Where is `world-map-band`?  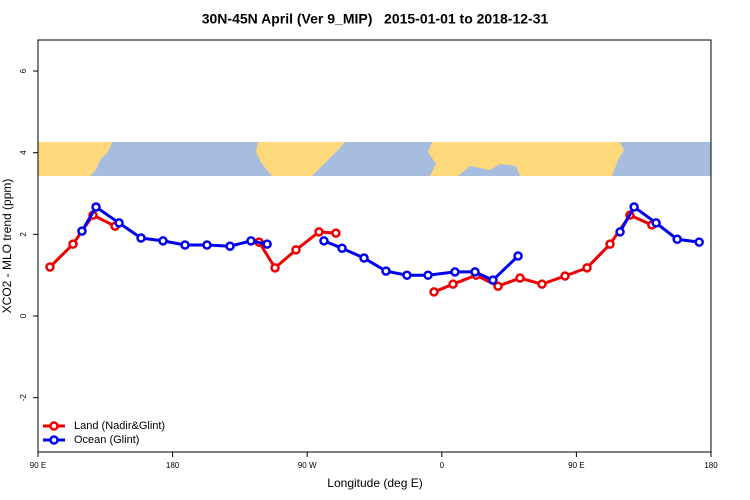
world-map-band is located at coordinates (374, 159).